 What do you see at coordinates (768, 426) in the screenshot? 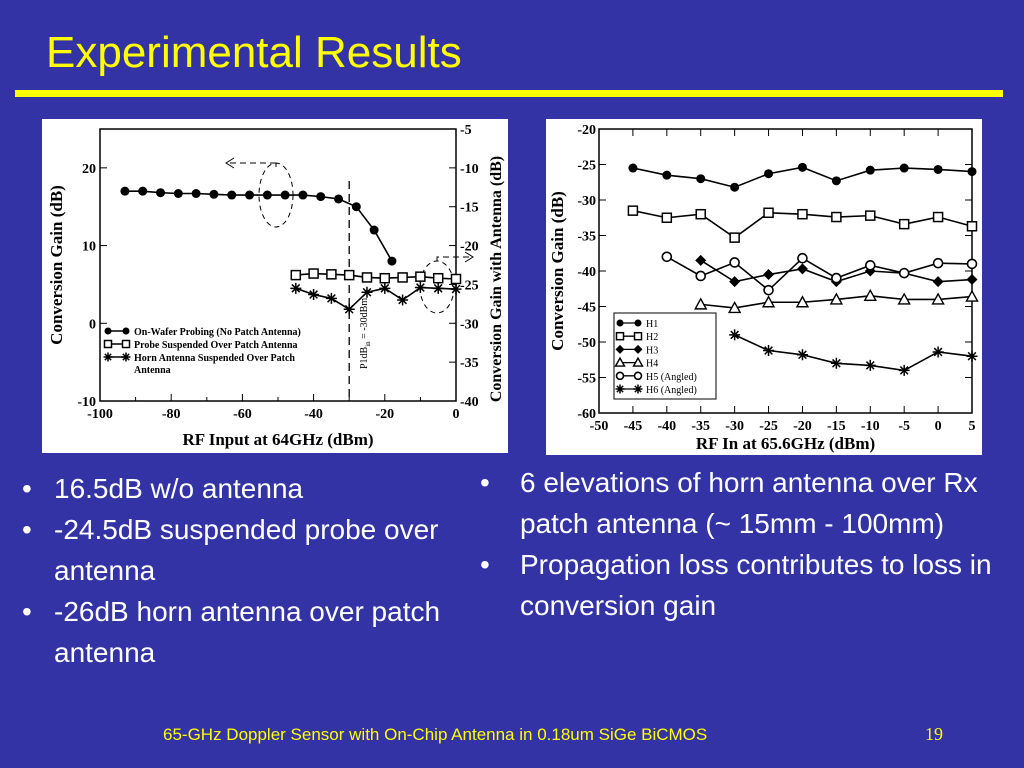
I see `x-tick-label: -25` at bounding box center [768, 426].